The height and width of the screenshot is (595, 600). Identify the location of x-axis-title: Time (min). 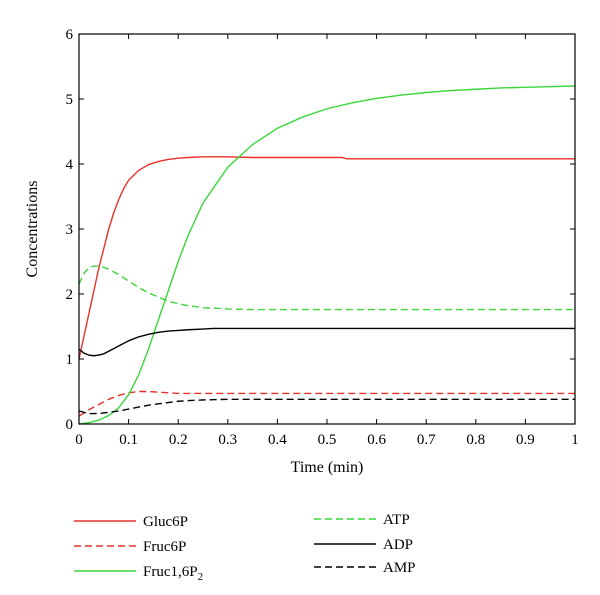
(327, 467).